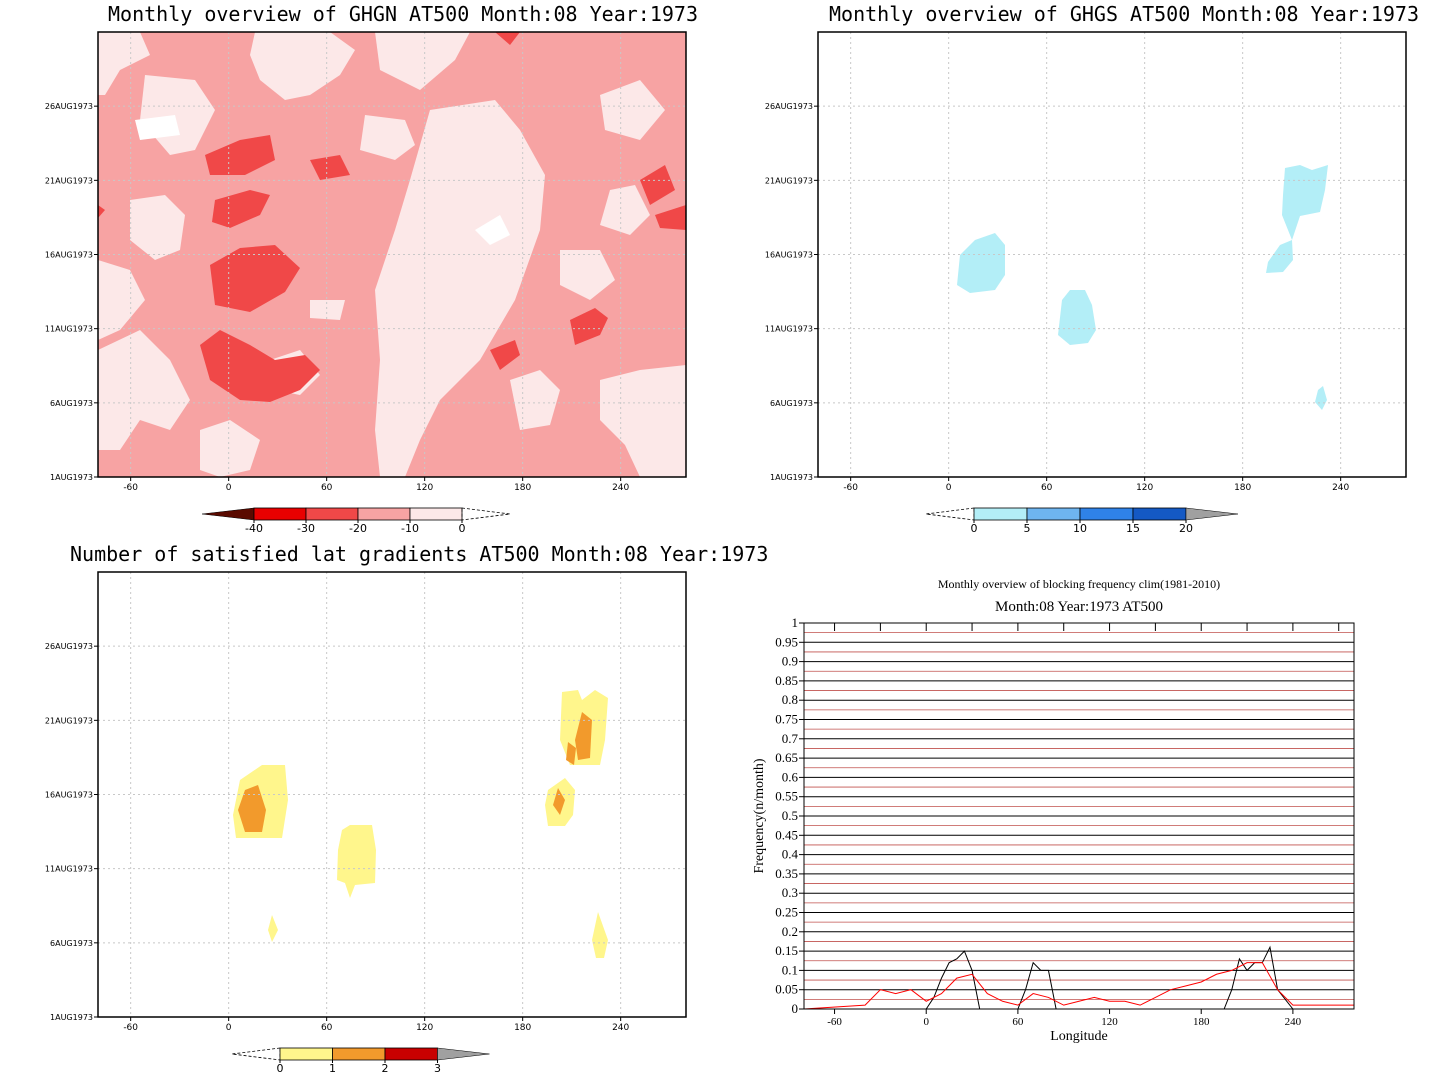  Describe the element at coordinates (358, 528) in the screenshot. I see `colorbar-label: -20` at that location.